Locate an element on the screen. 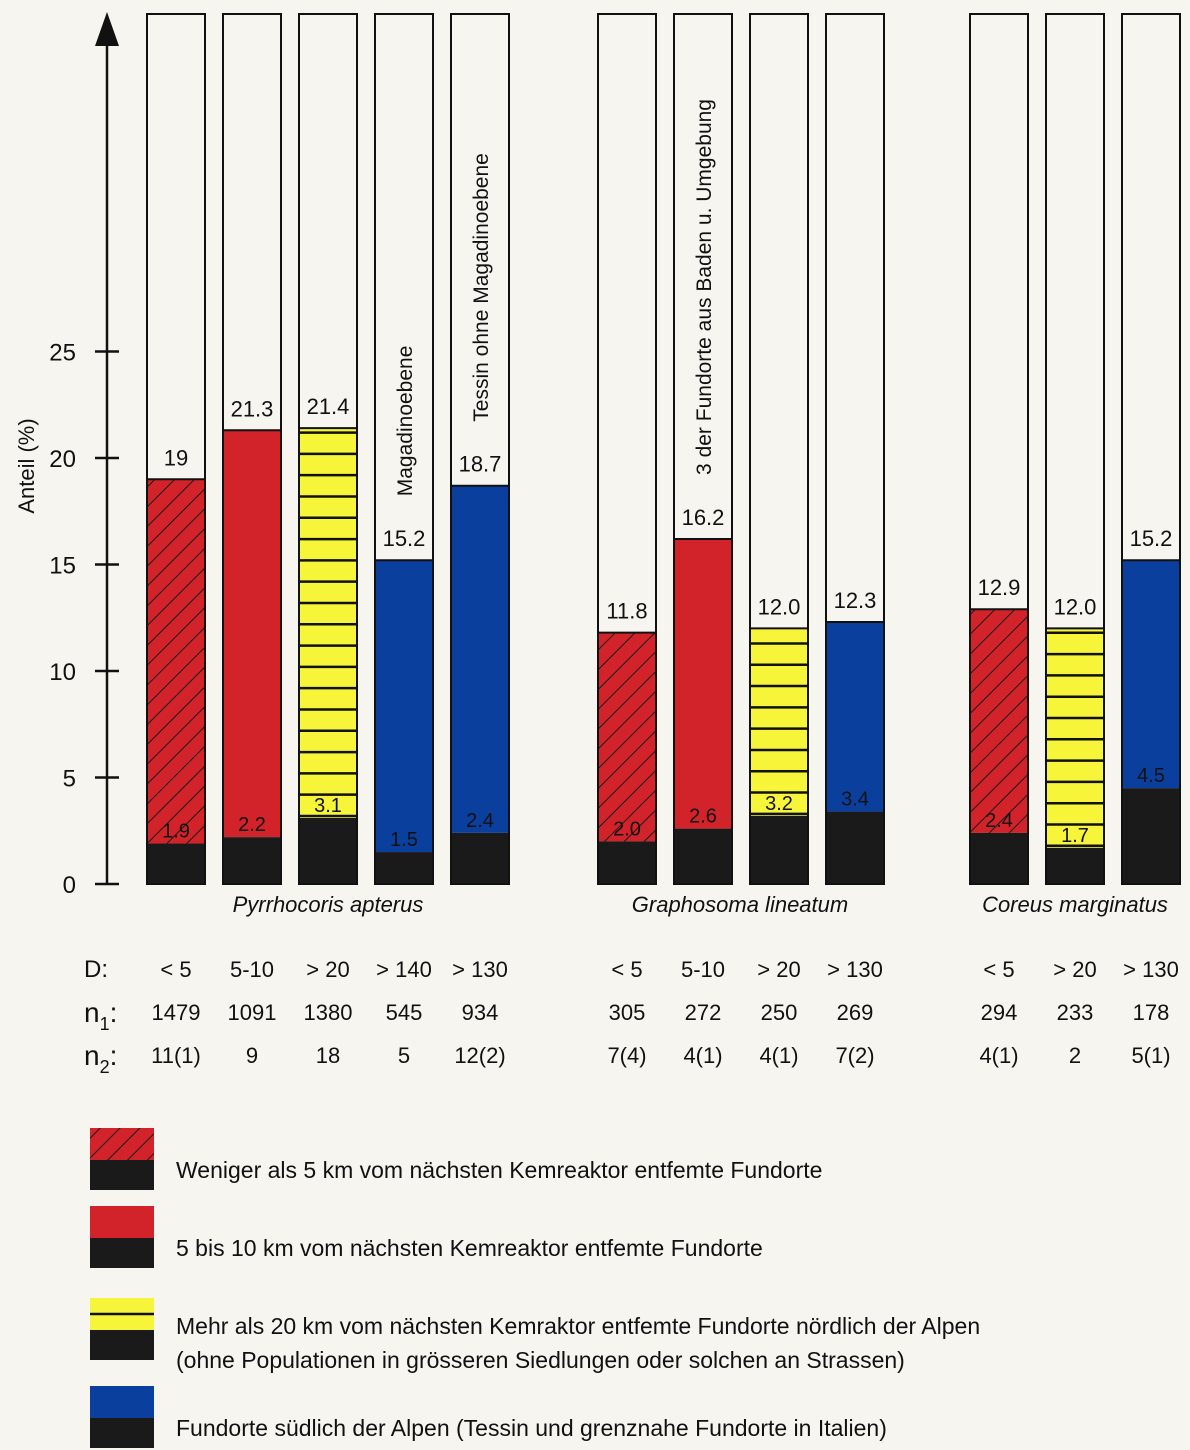  row-label-n2: n2: is located at coordinates (100, 1058).